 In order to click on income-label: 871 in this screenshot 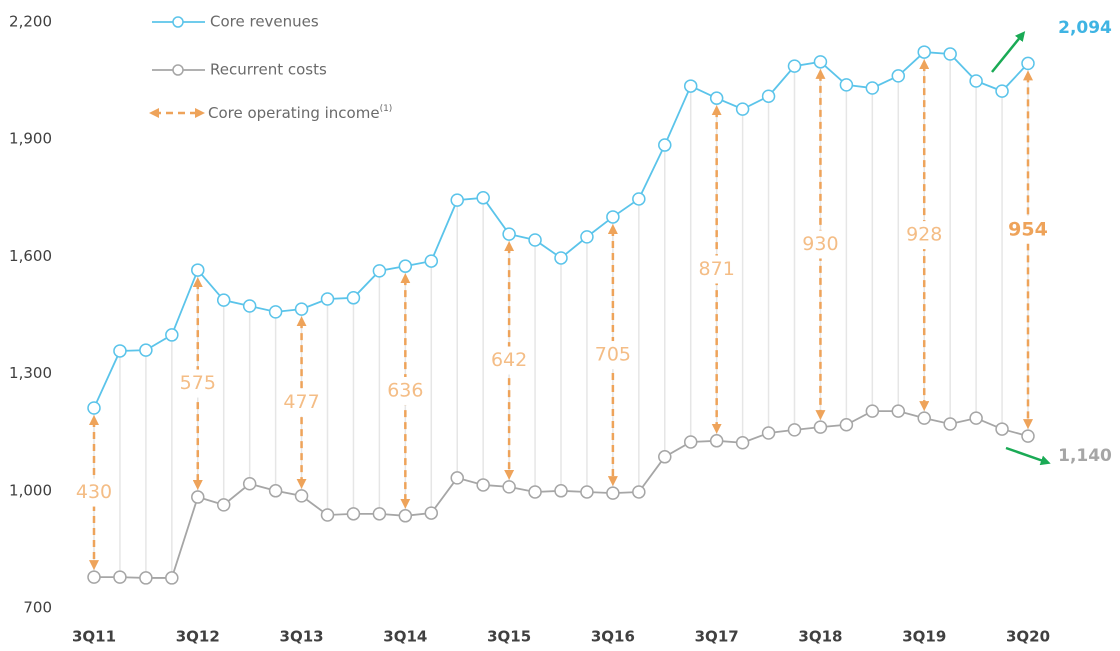, I will do `click(717, 269)`.